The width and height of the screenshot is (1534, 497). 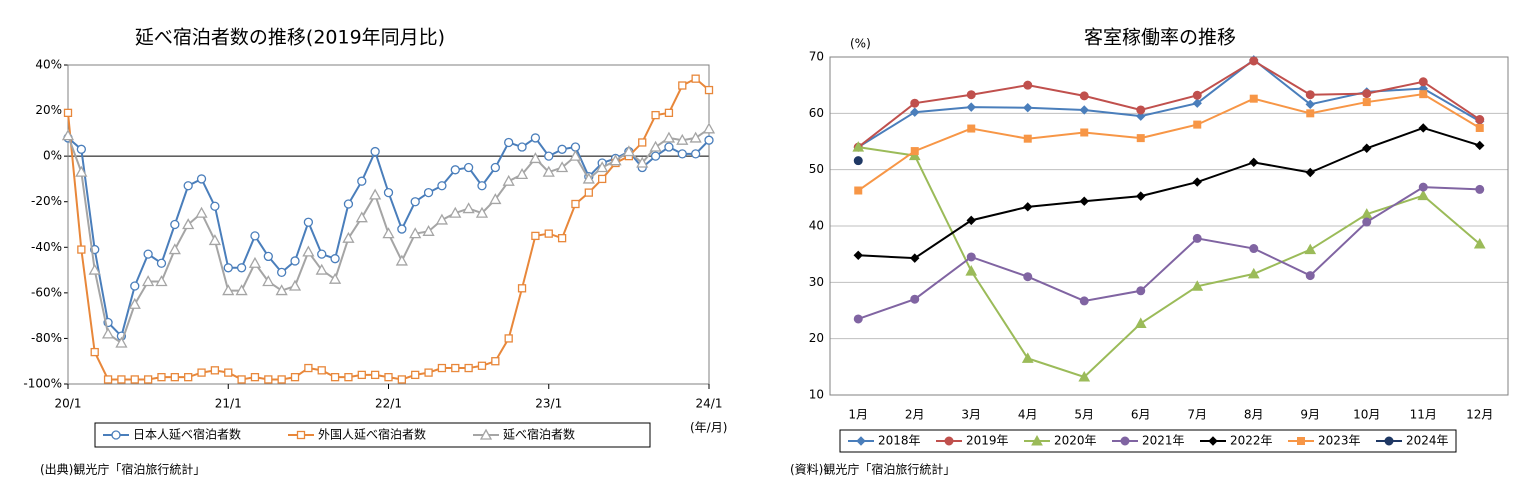 I want to click on x-tick-label: 23/1, so click(x=548, y=404).